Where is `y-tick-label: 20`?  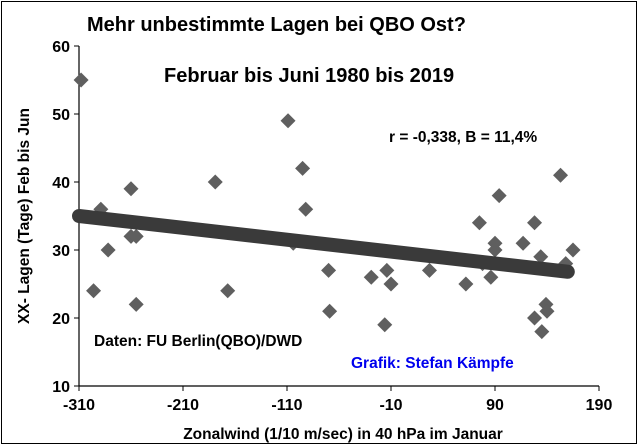
y-tick-label: 20 is located at coordinates (61, 319).